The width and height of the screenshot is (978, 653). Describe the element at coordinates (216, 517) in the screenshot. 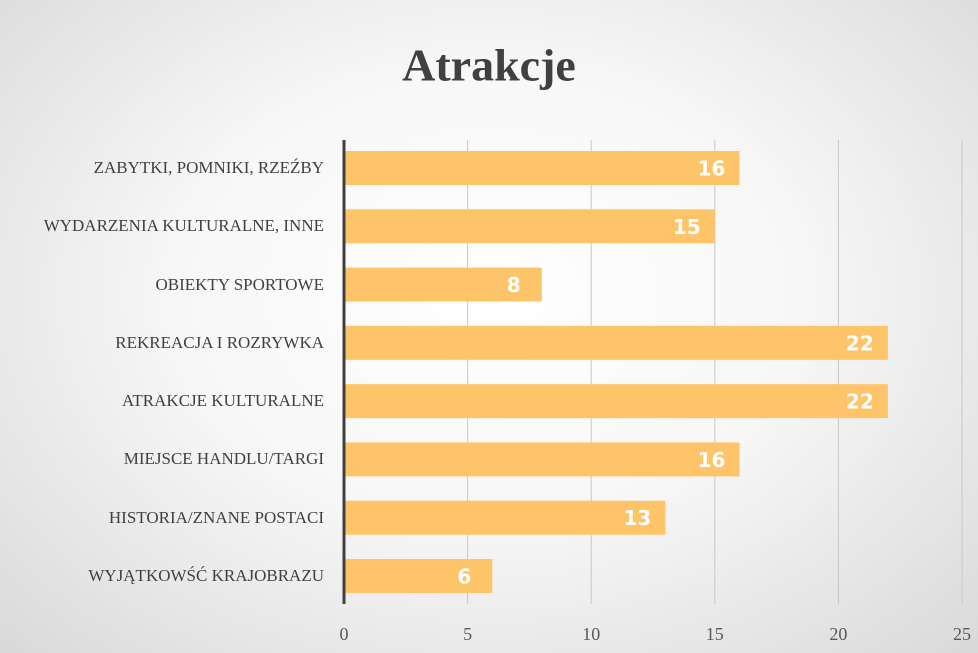

I see `category-text: HISTORIA/ZNANE POSTACI` at that location.